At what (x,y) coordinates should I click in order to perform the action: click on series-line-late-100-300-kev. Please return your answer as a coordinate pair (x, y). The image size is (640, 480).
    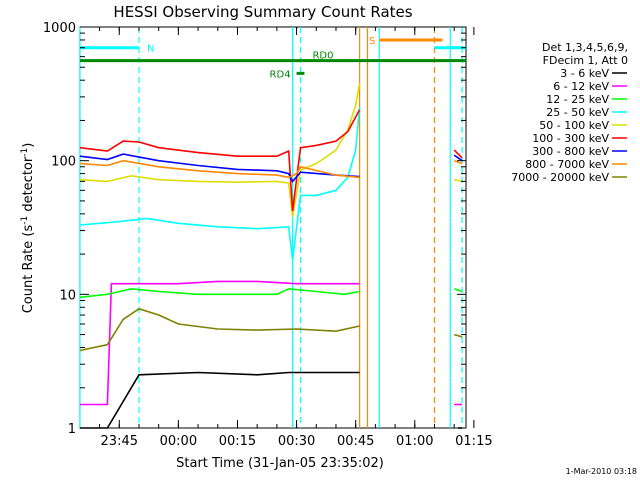
    Looking at the image, I should click on (458, 154).